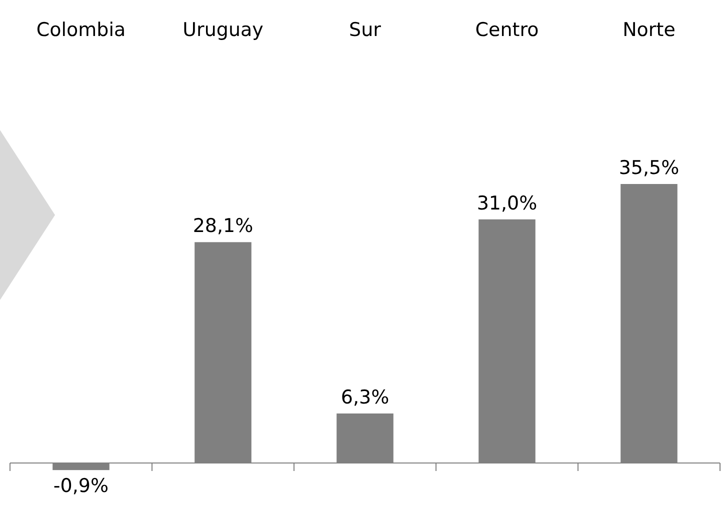 The width and height of the screenshot is (721, 529). I want to click on x-tick-label: Norte, so click(649, 30).